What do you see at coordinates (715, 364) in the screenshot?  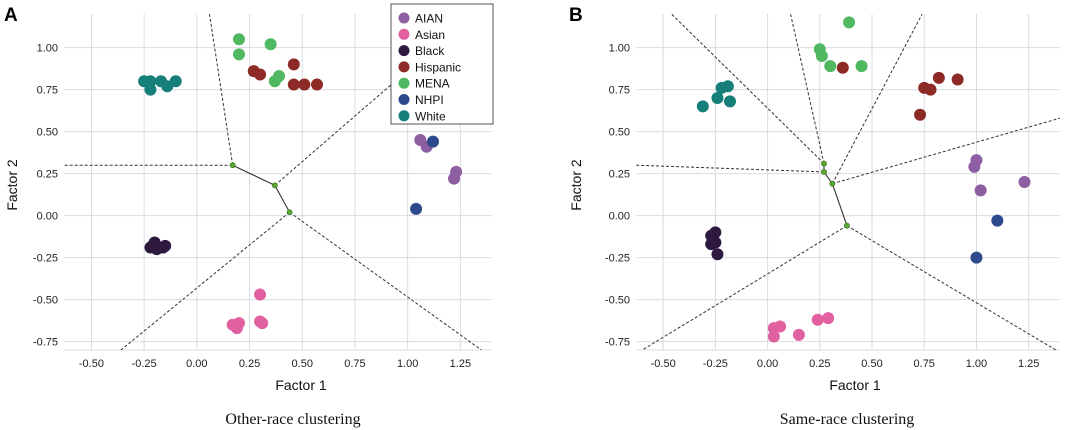 I see `panel-b-x-tick-label: -0.25` at bounding box center [715, 364].